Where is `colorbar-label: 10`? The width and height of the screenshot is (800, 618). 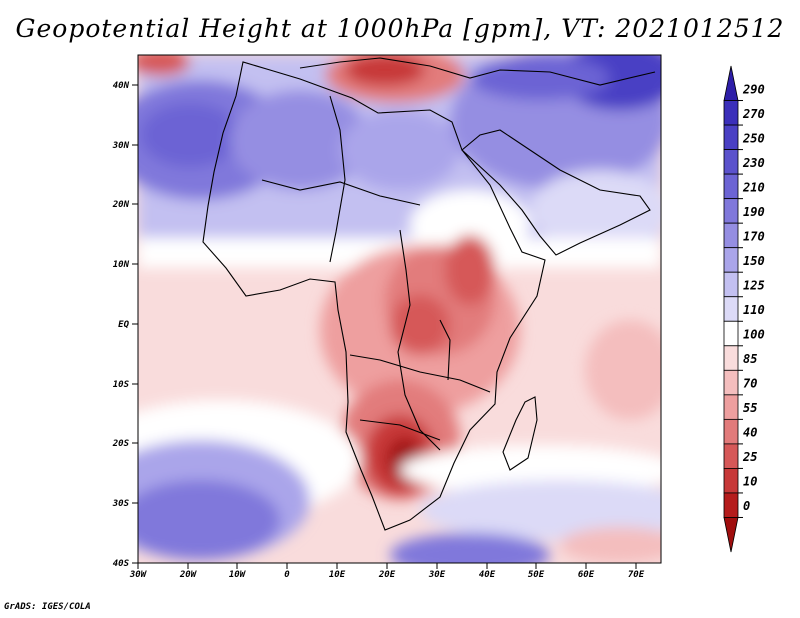
colorbar-label: 10 is located at coordinates (750, 482).